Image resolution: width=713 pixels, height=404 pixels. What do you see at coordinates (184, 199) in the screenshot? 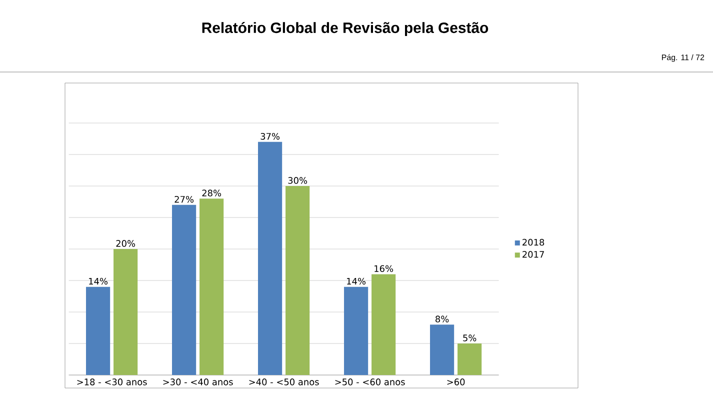
I see `data-label: 27%` at bounding box center [184, 199].